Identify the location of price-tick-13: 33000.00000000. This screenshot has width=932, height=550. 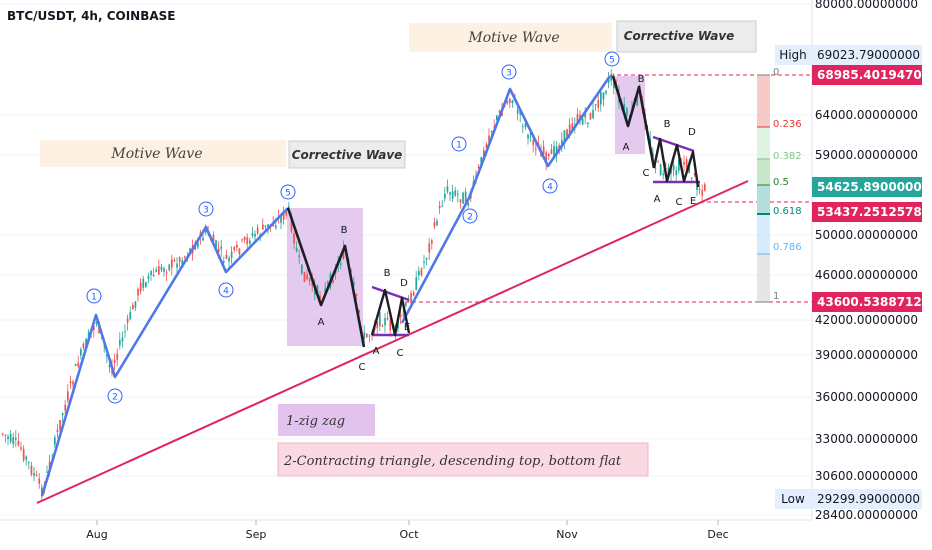
(866, 439).